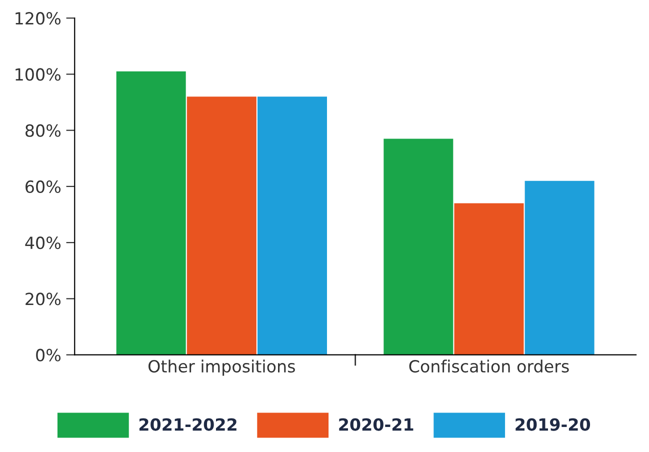  Describe the element at coordinates (48, 355) in the screenshot. I see `y-tick-label: 0%` at that location.